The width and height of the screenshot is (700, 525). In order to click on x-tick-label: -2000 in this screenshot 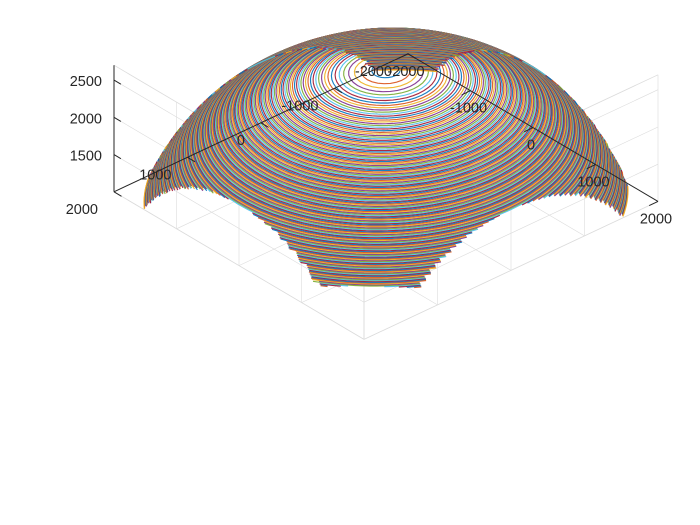, I will do `click(405, 72)`.